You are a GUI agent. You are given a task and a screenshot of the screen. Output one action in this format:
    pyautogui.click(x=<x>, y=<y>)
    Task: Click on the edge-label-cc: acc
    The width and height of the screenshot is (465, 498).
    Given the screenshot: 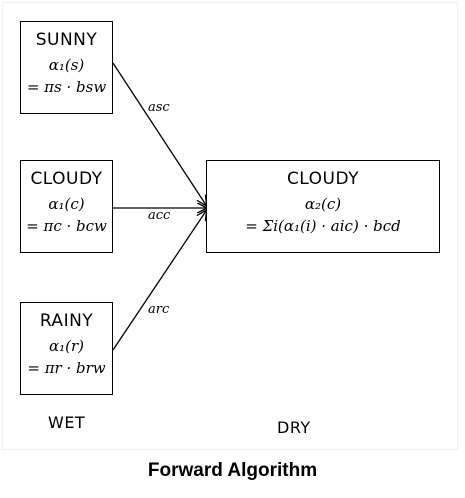 What is the action you would take?
    pyautogui.click(x=159, y=215)
    